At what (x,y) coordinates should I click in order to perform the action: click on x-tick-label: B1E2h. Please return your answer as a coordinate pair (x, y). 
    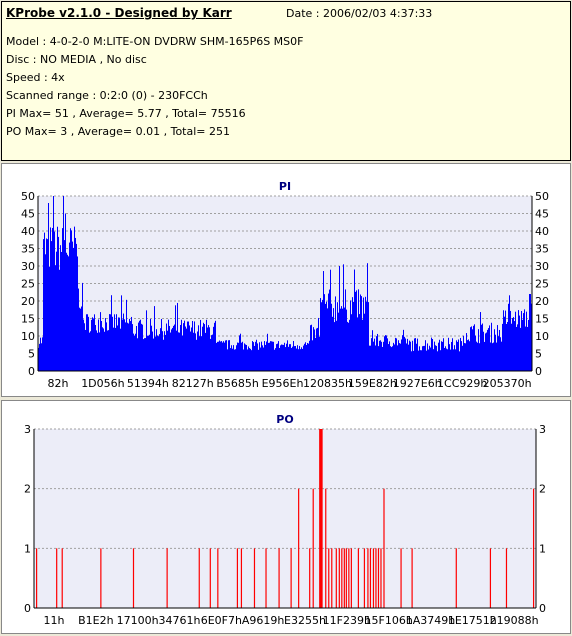
    Looking at the image, I should click on (95, 620).